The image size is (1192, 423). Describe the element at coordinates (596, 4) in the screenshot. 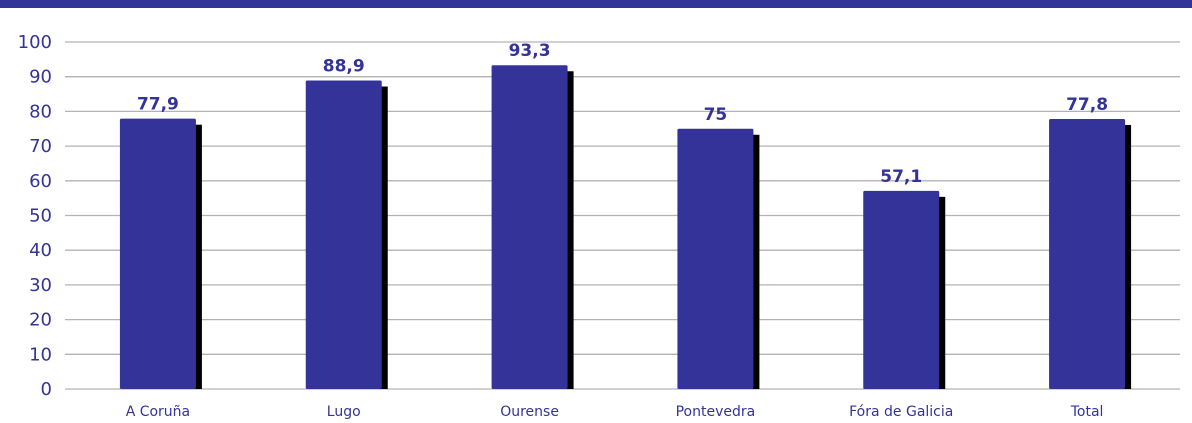

I see `top-band` at that location.